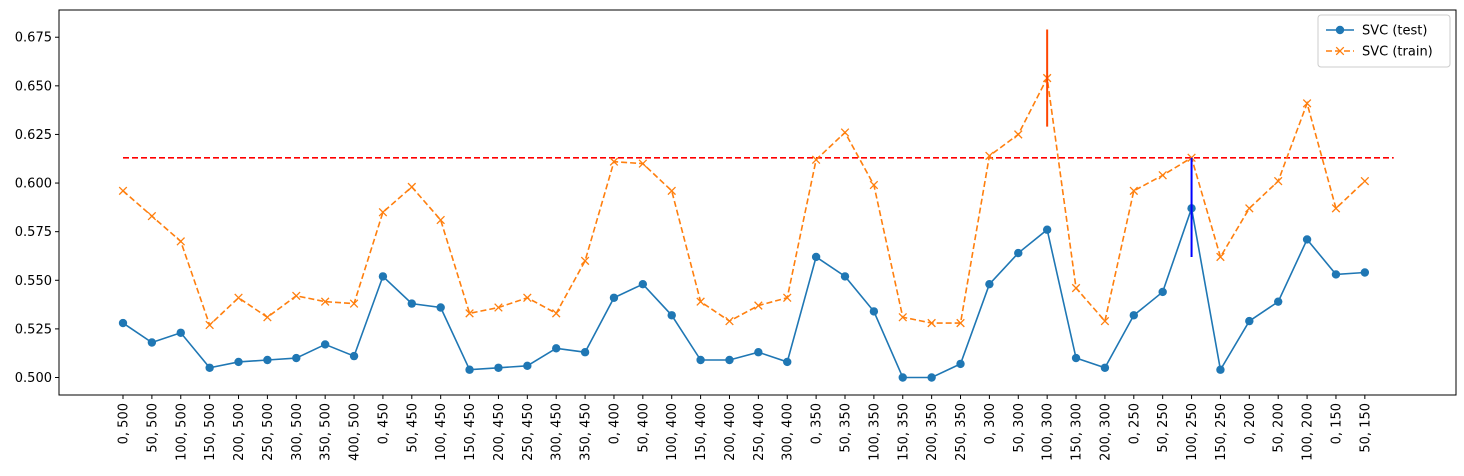 The image size is (1464, 476). Describe the element at coordinates (528, 432) in the screenshot. I see `x-tick-label: 250, 450` at that location.